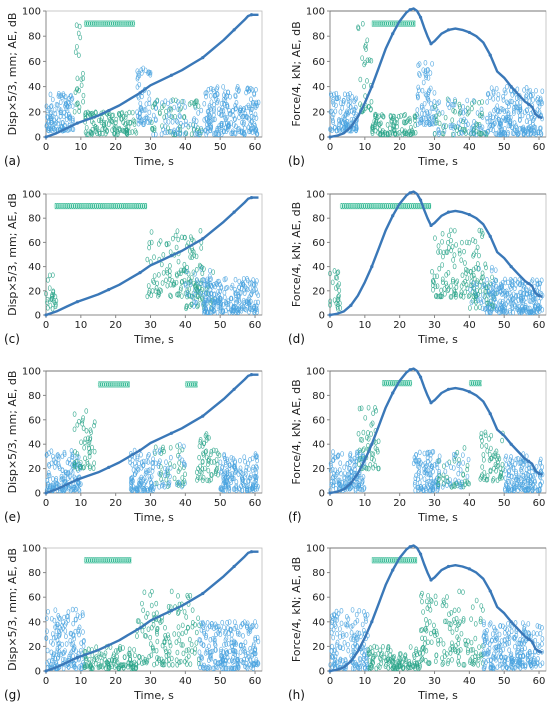 The image size is (550, 718). I want to click on panel-label: (b), so click(296, 161).